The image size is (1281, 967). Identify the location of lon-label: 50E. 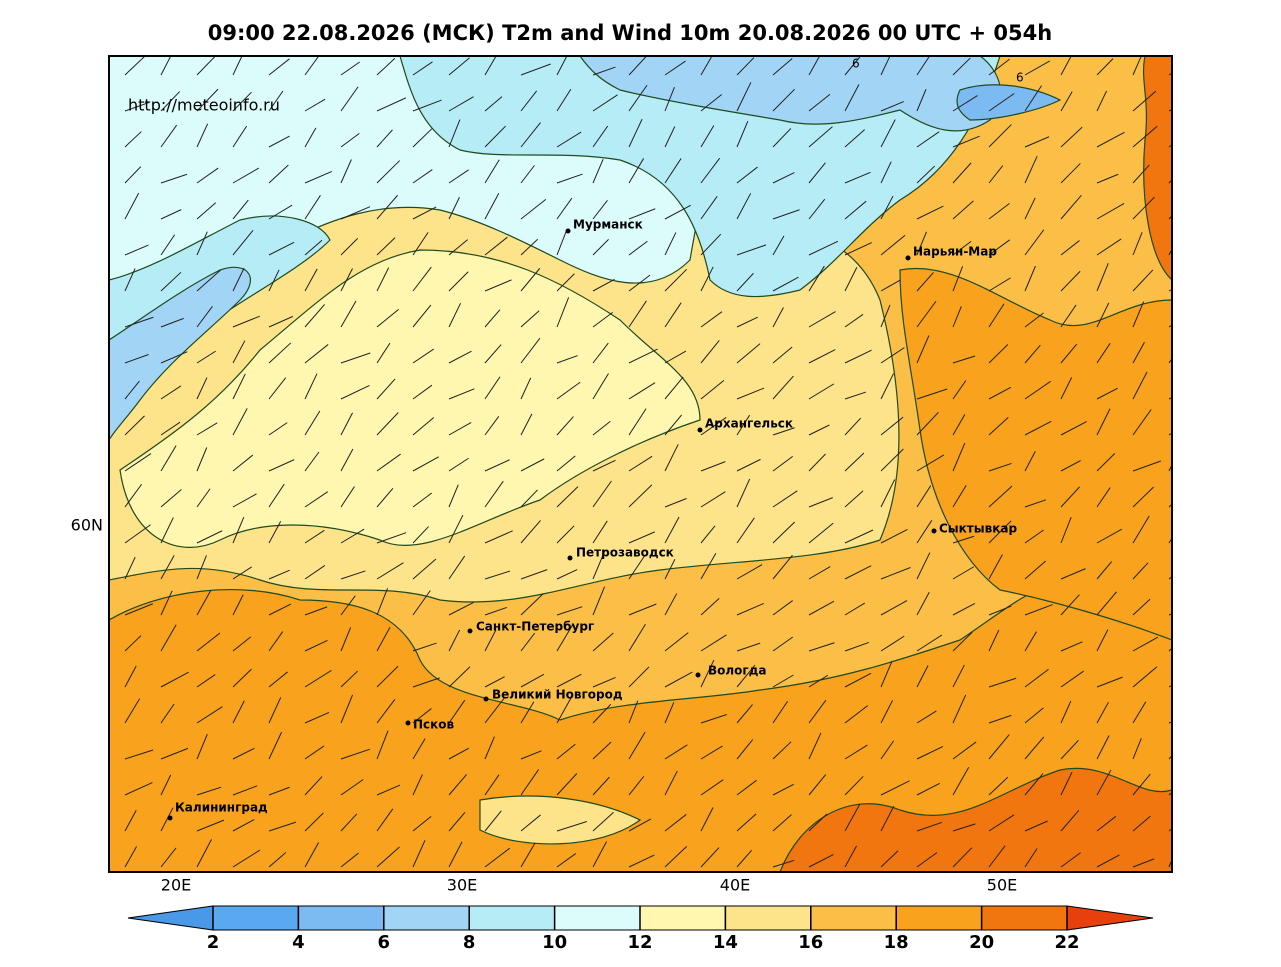
(1002, 885).